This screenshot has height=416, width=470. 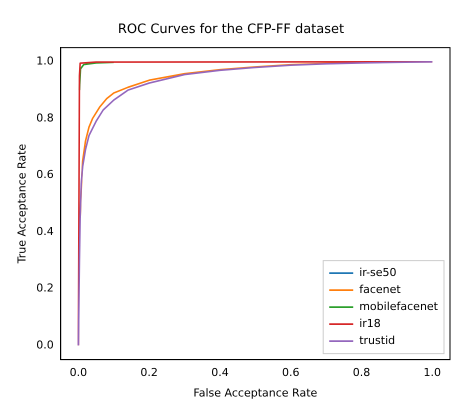 What do you see at coordinates (291, 373) in the screenshot?
I see `x-tick-label: 0.6` at bounding box center [291, 373].